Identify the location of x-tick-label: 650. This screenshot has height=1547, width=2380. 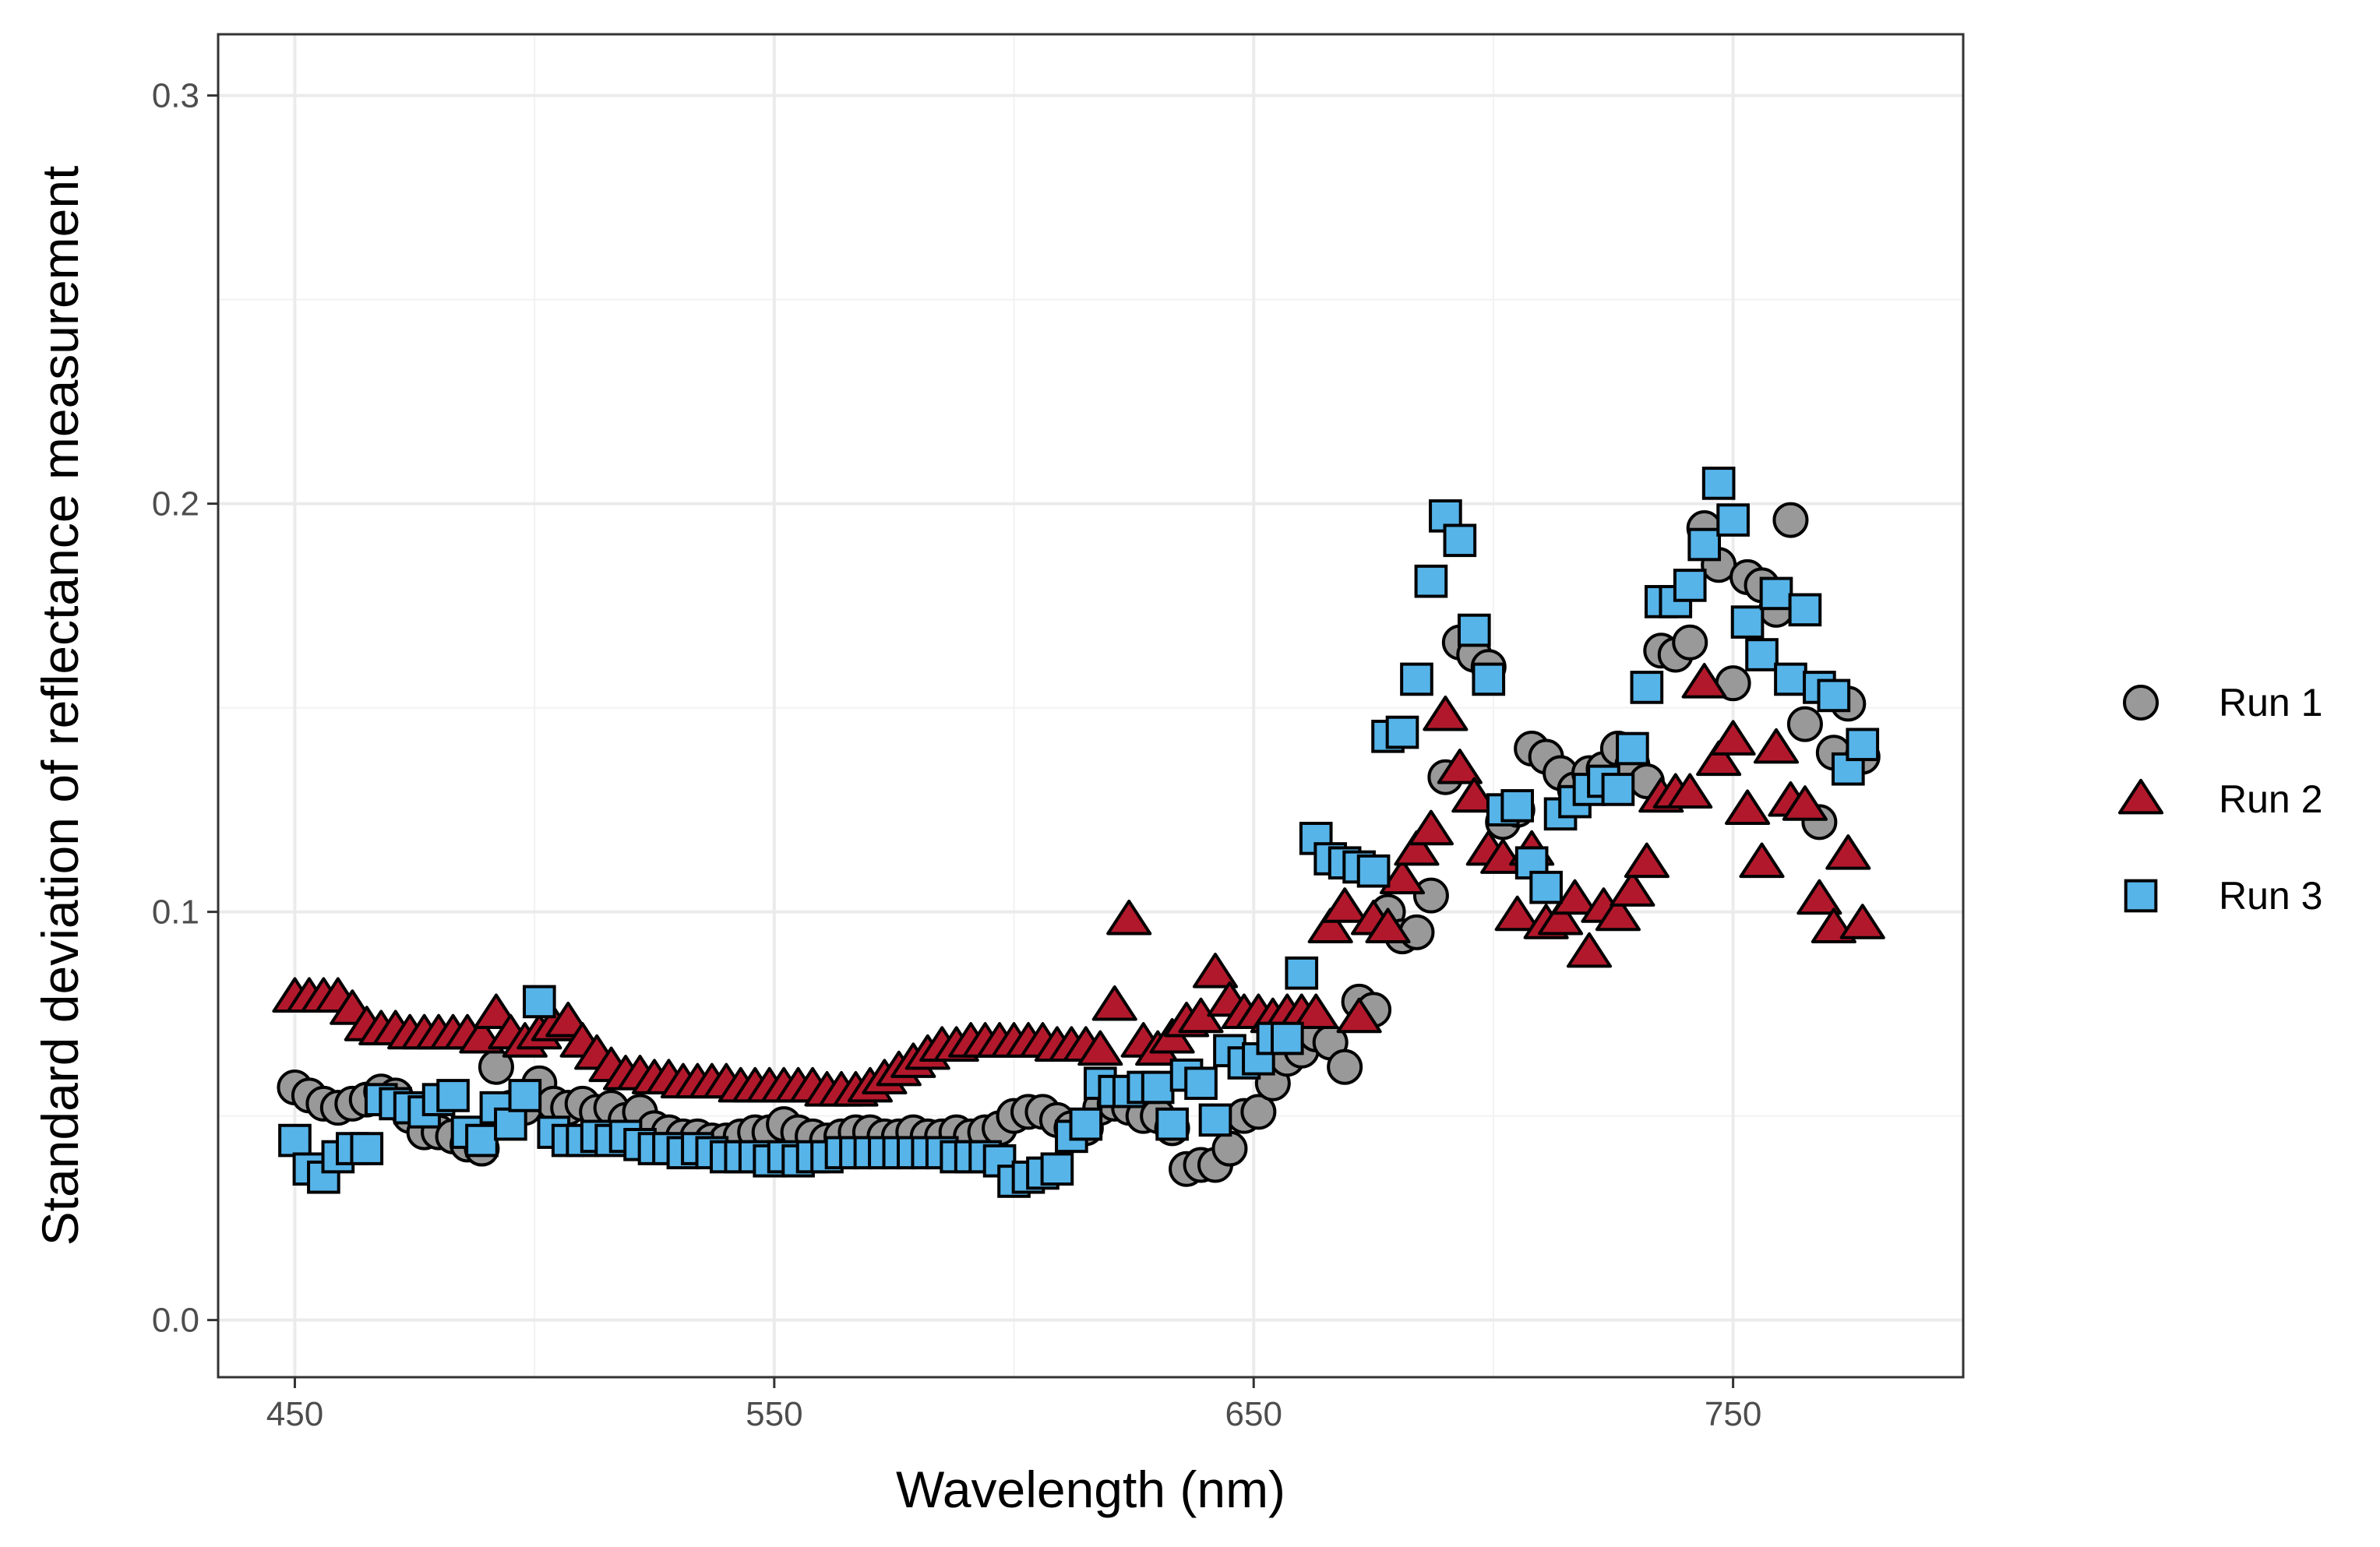
(1253, 1414).